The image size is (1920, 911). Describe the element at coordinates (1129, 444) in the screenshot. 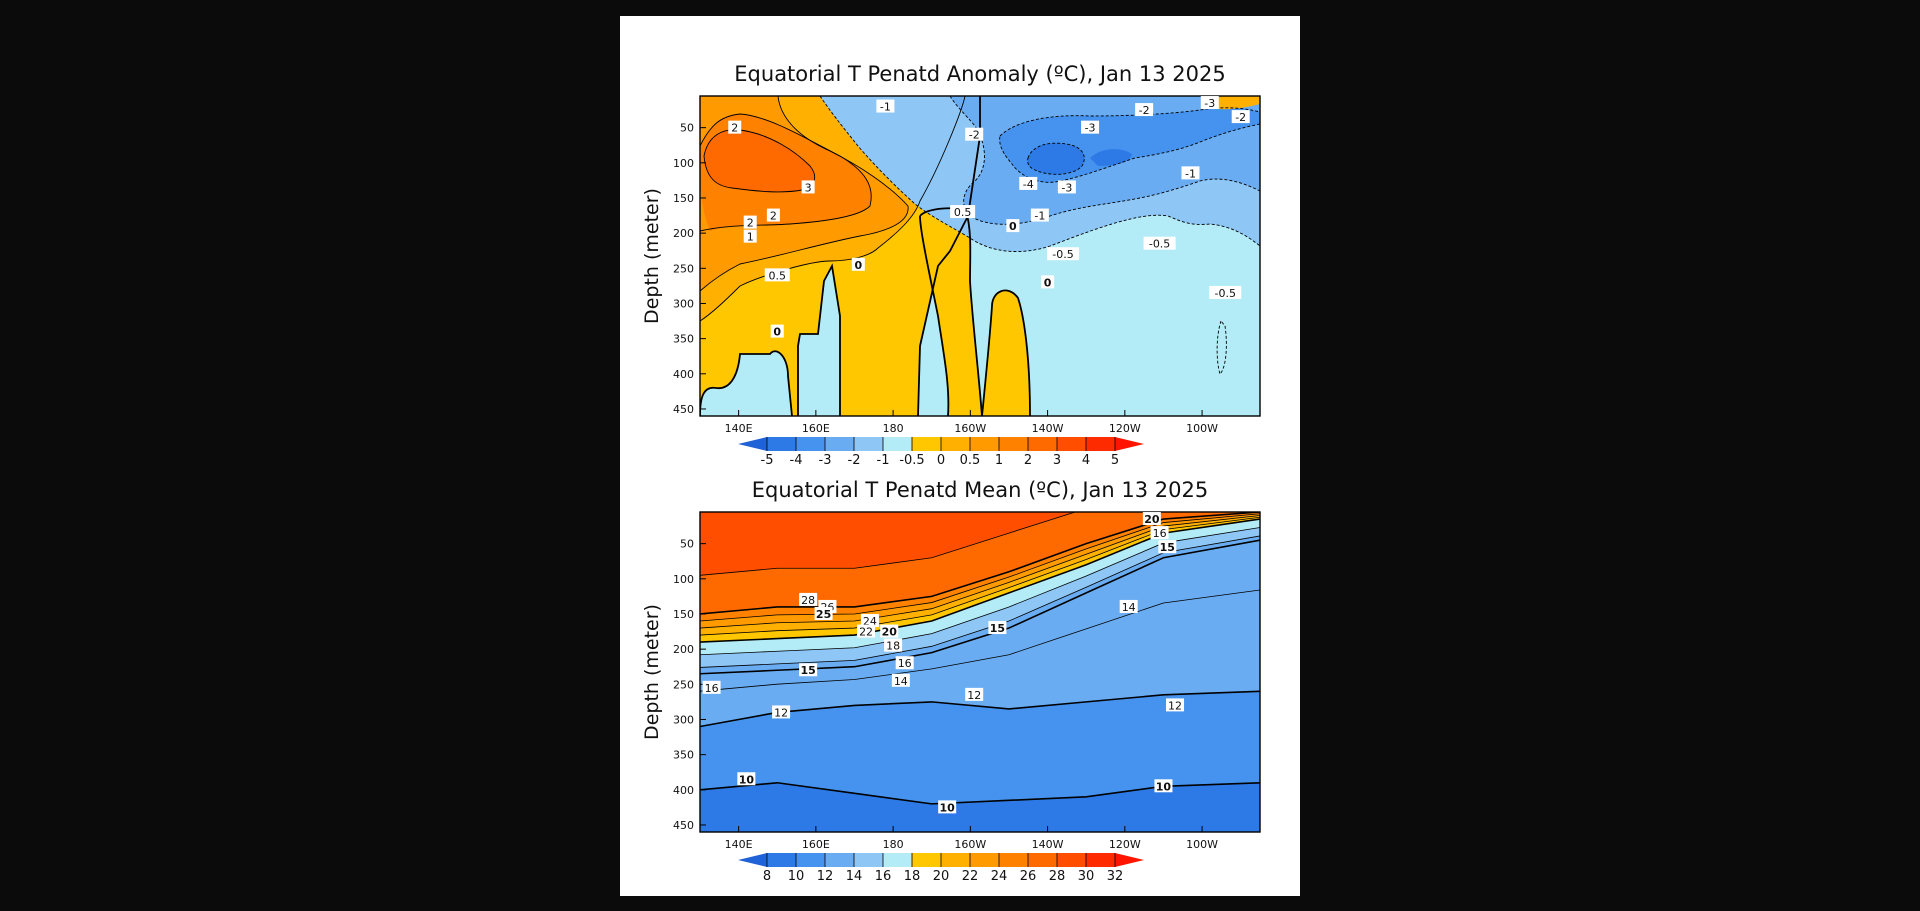

I see `colorbar-arrow-right` at that location.